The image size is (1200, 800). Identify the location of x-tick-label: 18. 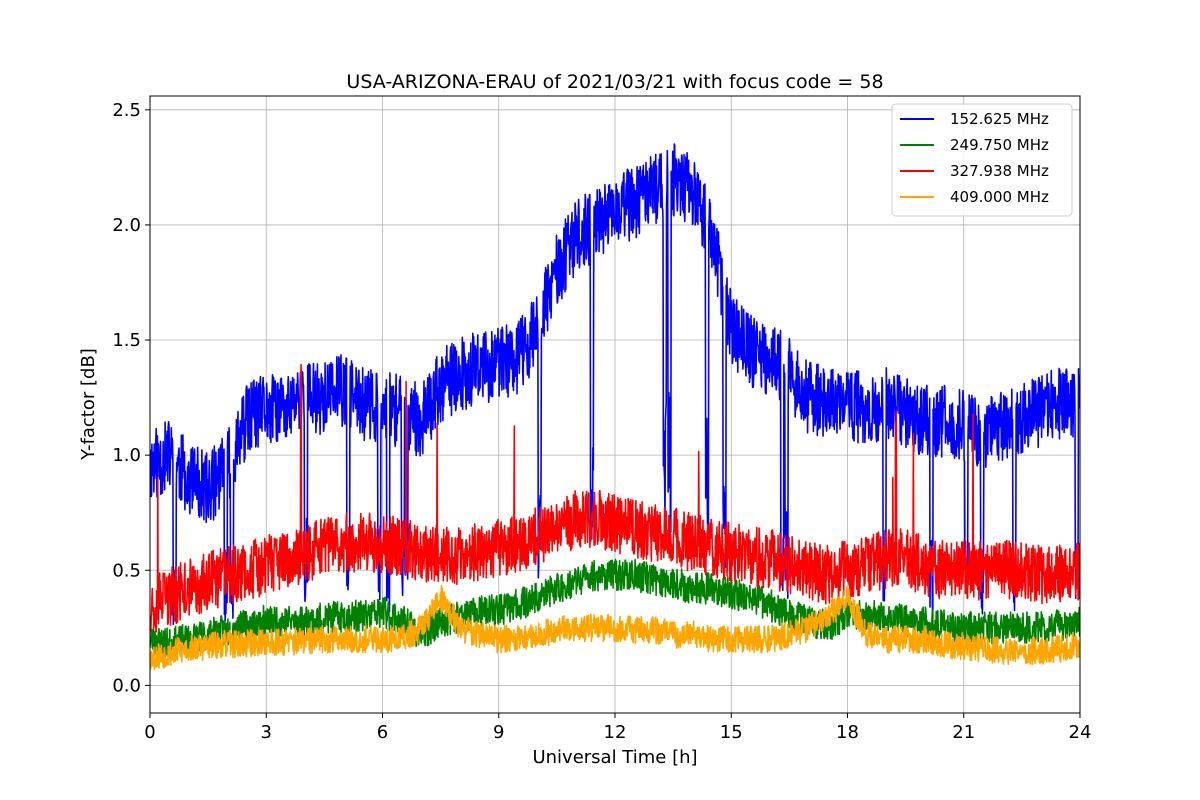
(847, 732).